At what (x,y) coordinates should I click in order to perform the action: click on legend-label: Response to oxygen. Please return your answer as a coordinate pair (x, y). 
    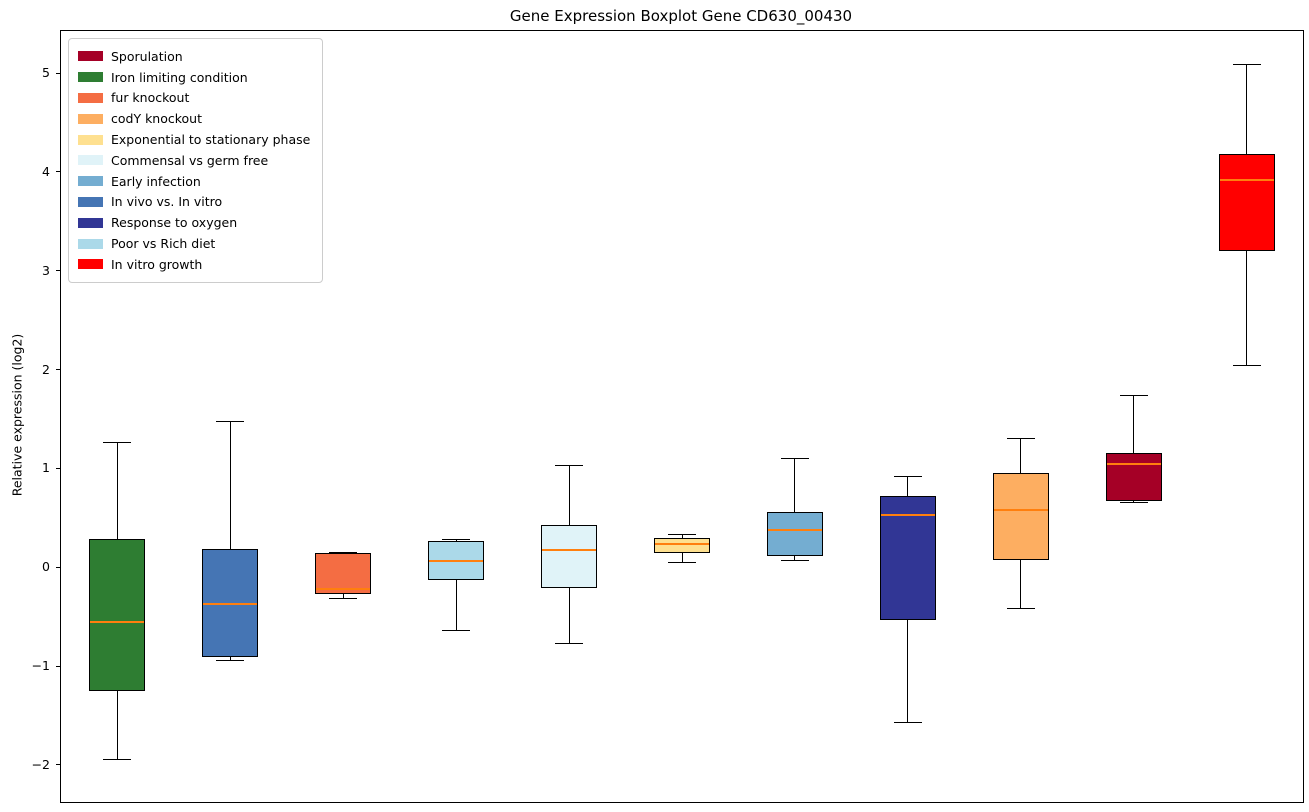
    Looking at the image, I should click on (174, 223).